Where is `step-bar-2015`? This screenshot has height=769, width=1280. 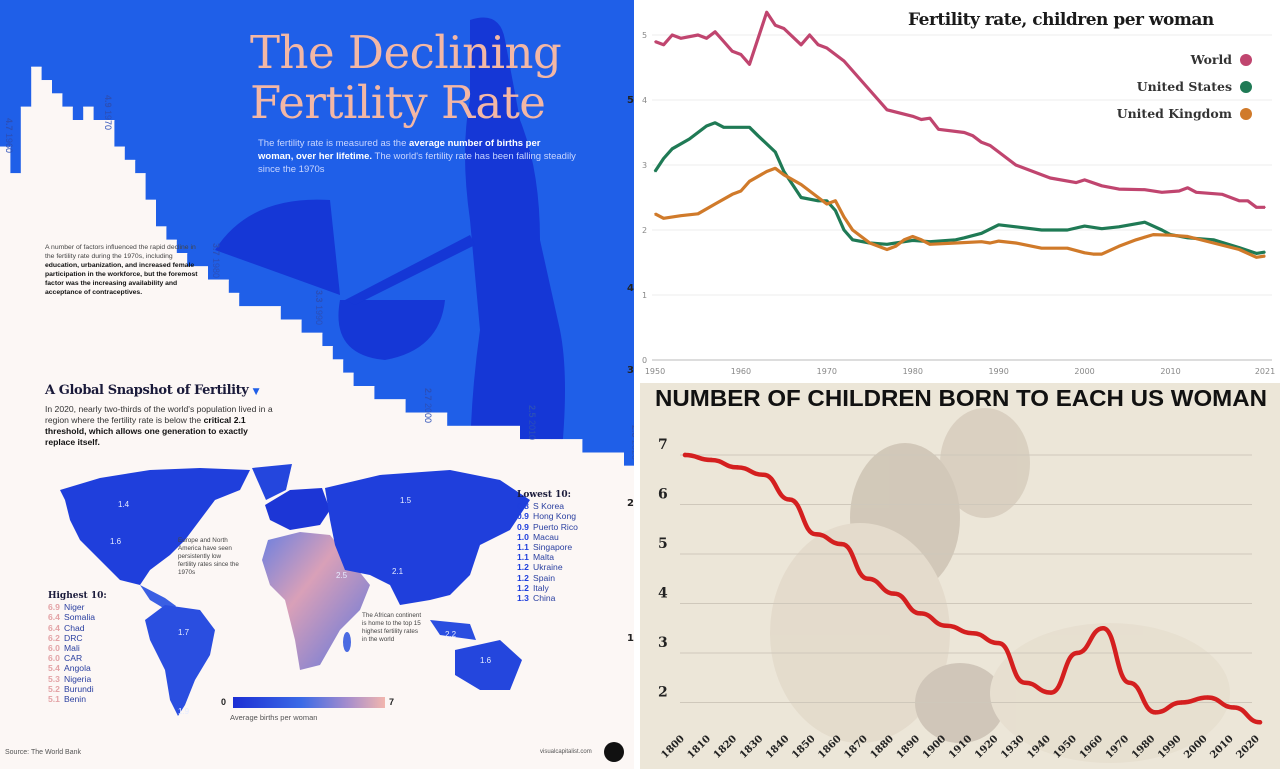
step-bar-2015 is located at coordinates (577, 440).